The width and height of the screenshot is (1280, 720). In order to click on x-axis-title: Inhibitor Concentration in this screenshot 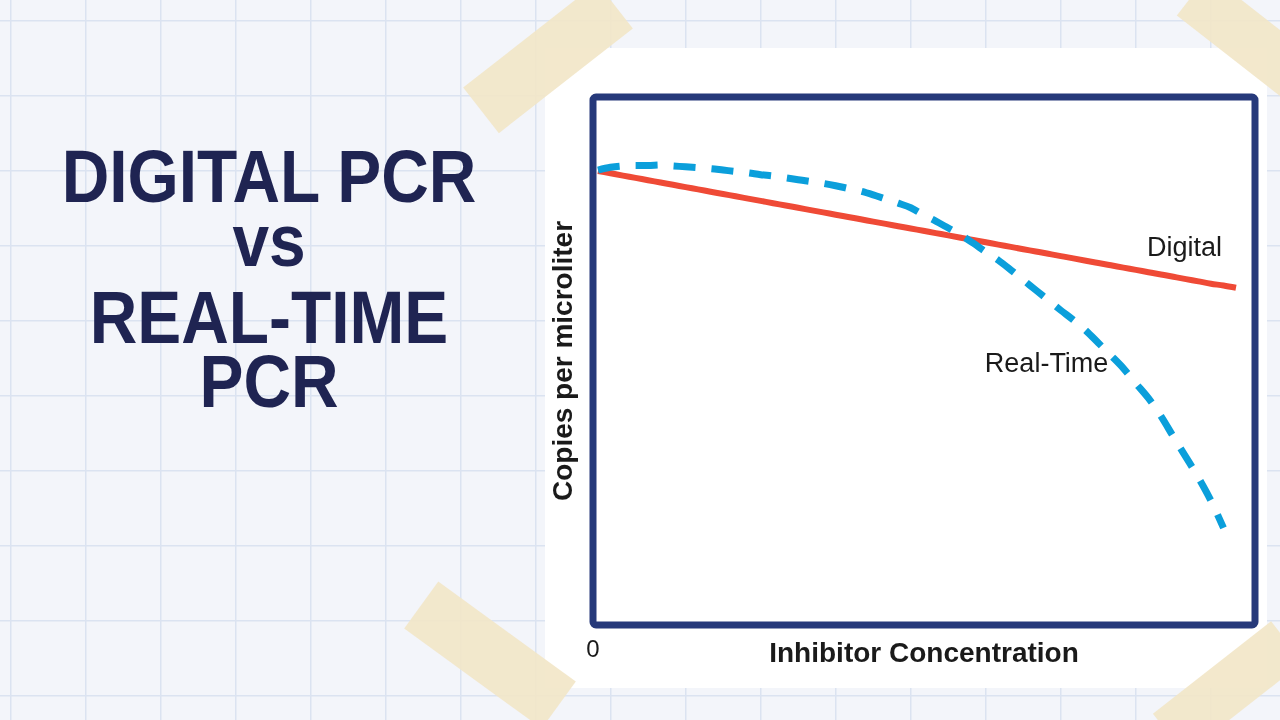, I will do `click(924, 652)`.